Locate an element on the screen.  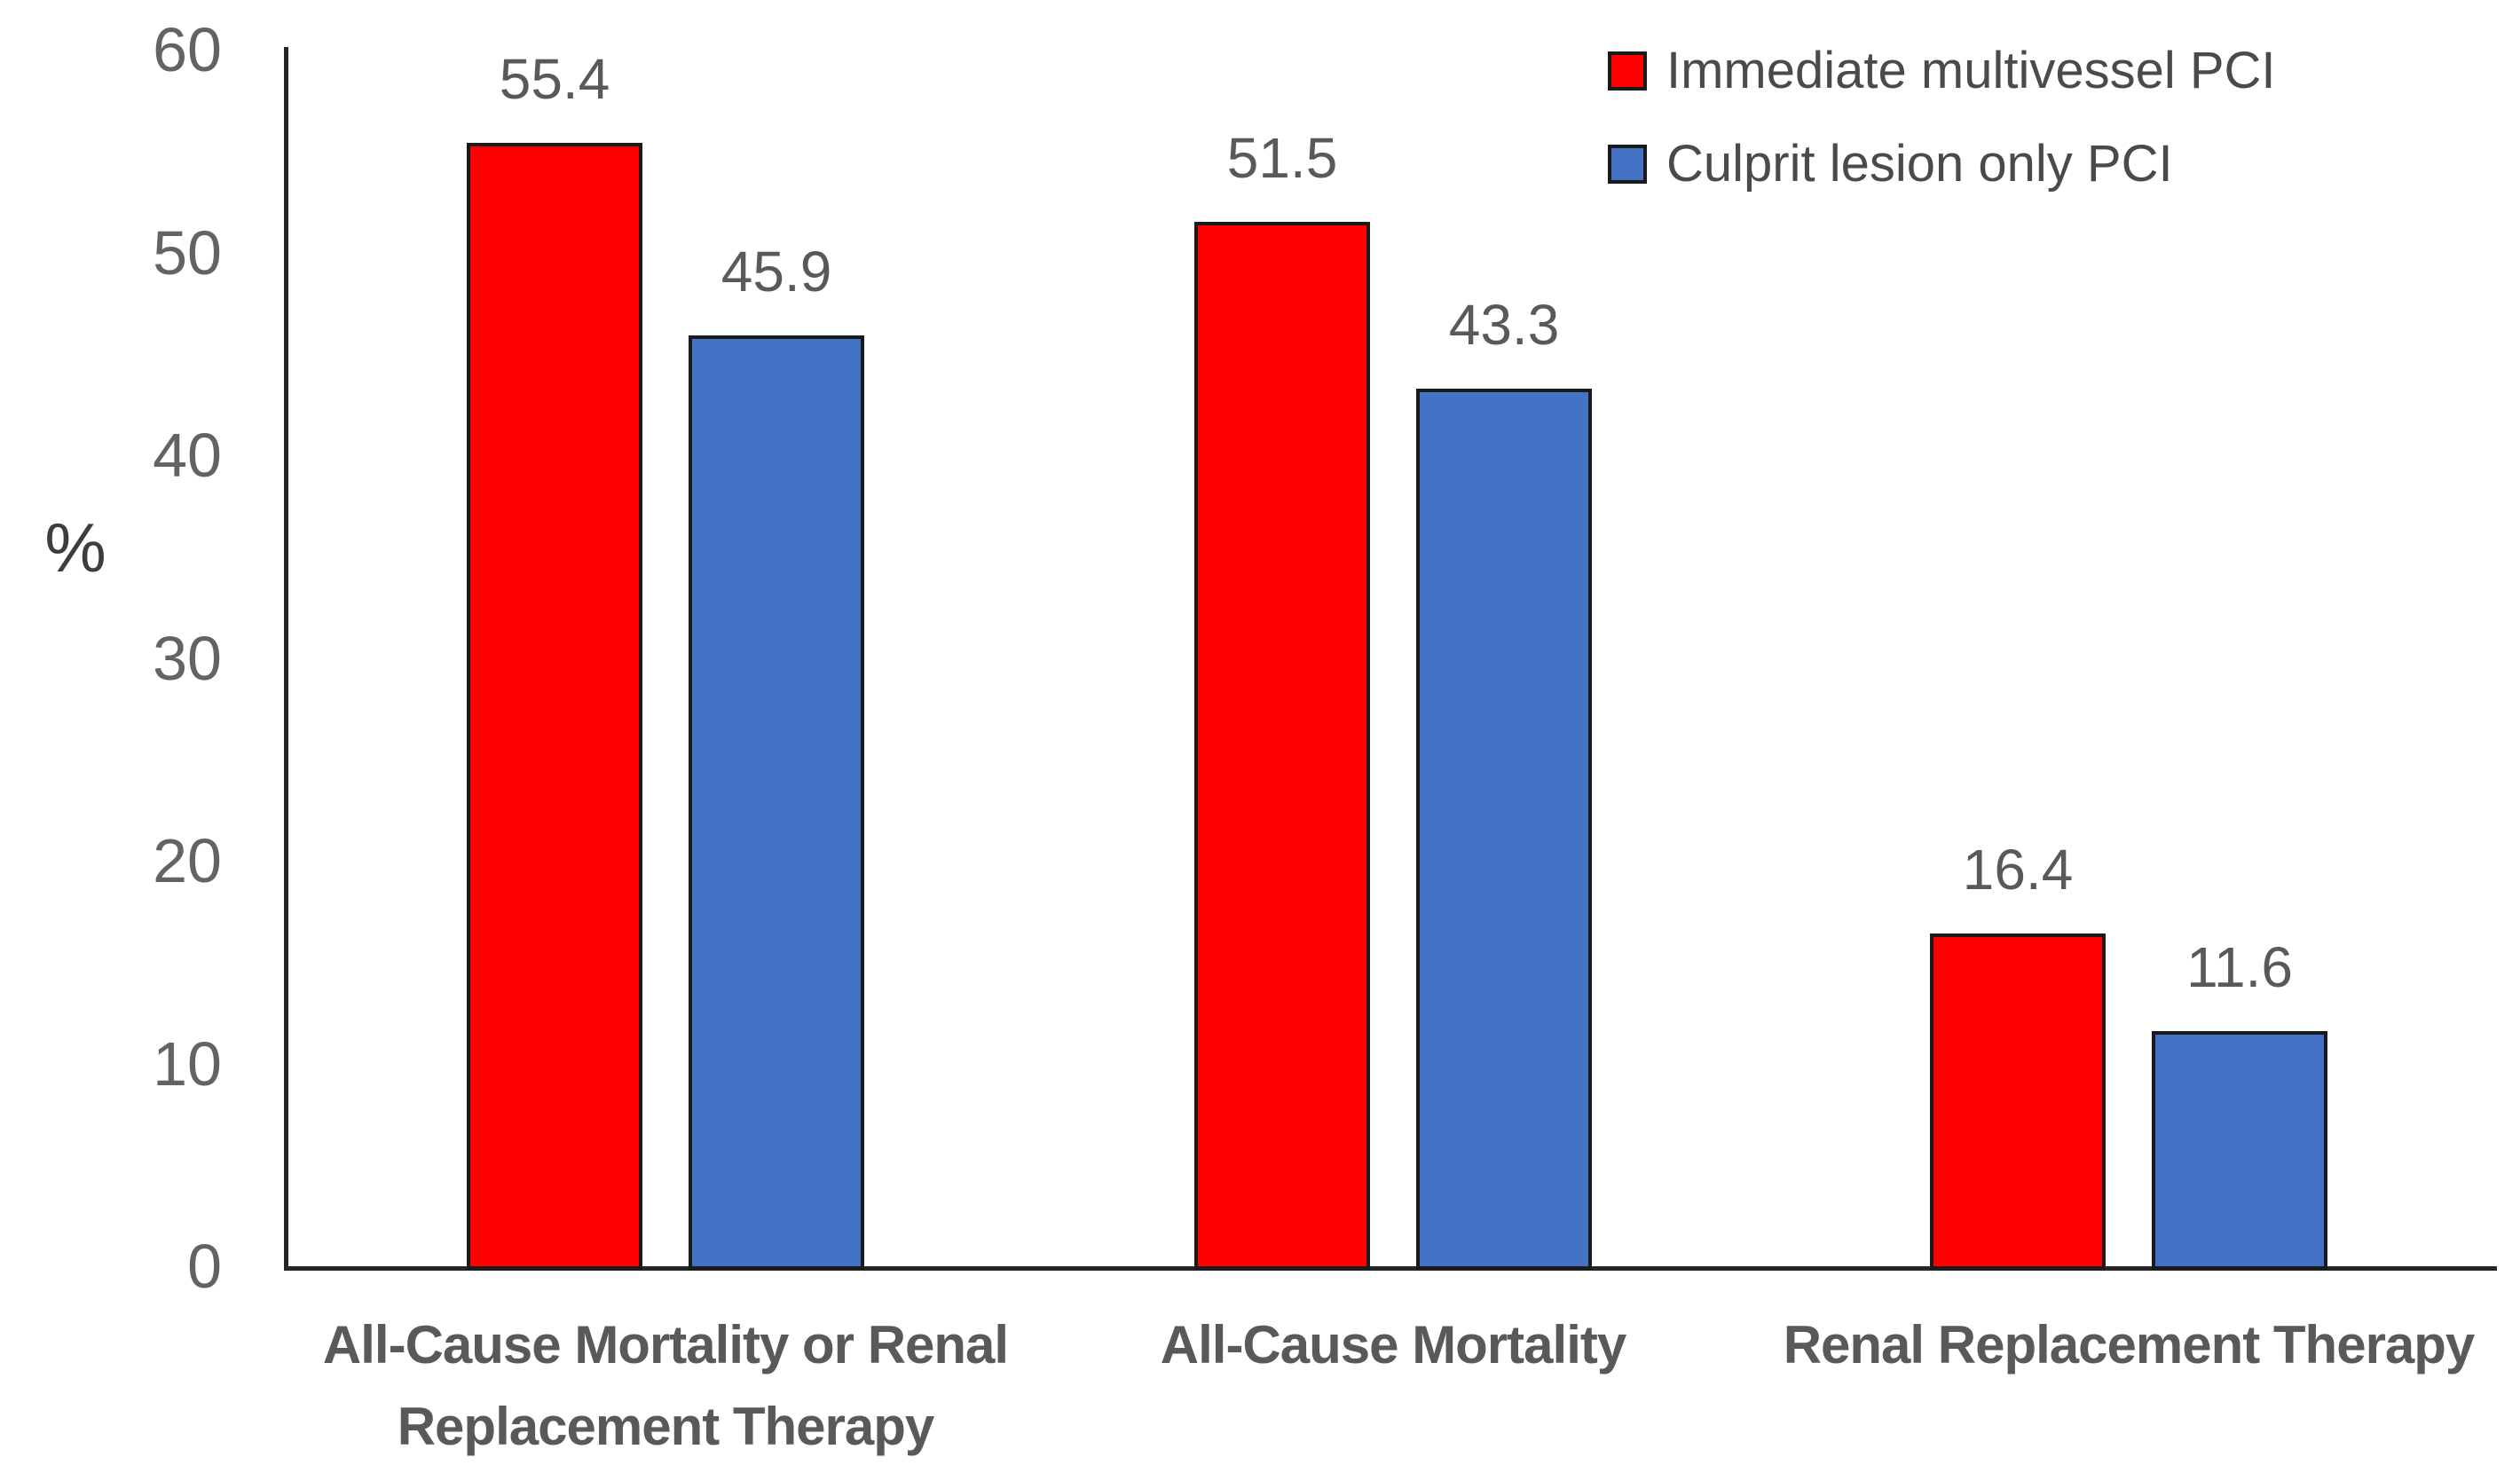
category-label-line: Renal Replacement Therapy is located at coordinates (2129, 1345).